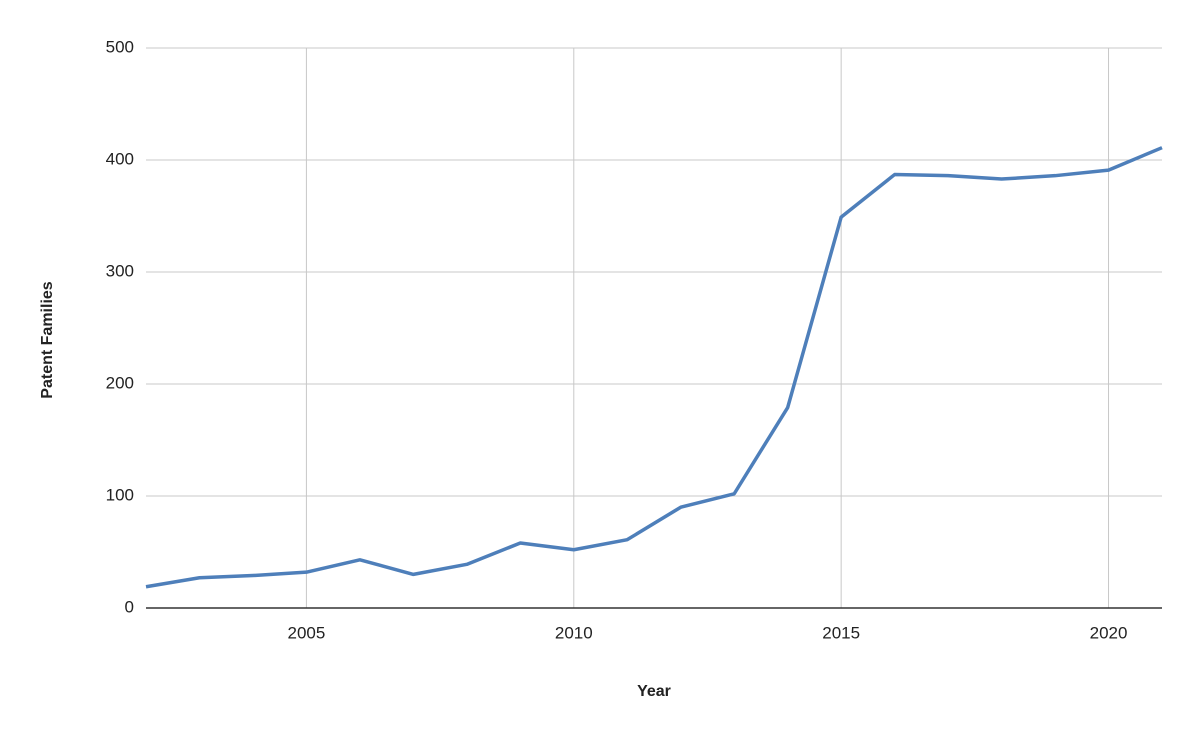 The height and width of the screenshot is (742, 1200). I want to click on y-tick-label: 400, so click(120, 158).